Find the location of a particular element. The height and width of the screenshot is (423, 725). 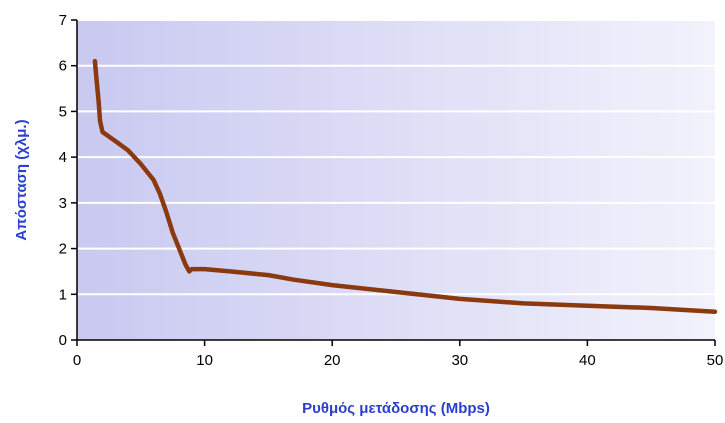

x-axis-title: Ρυθμός μετάδοσης (Mbps) is located at coordinates (396, 408).